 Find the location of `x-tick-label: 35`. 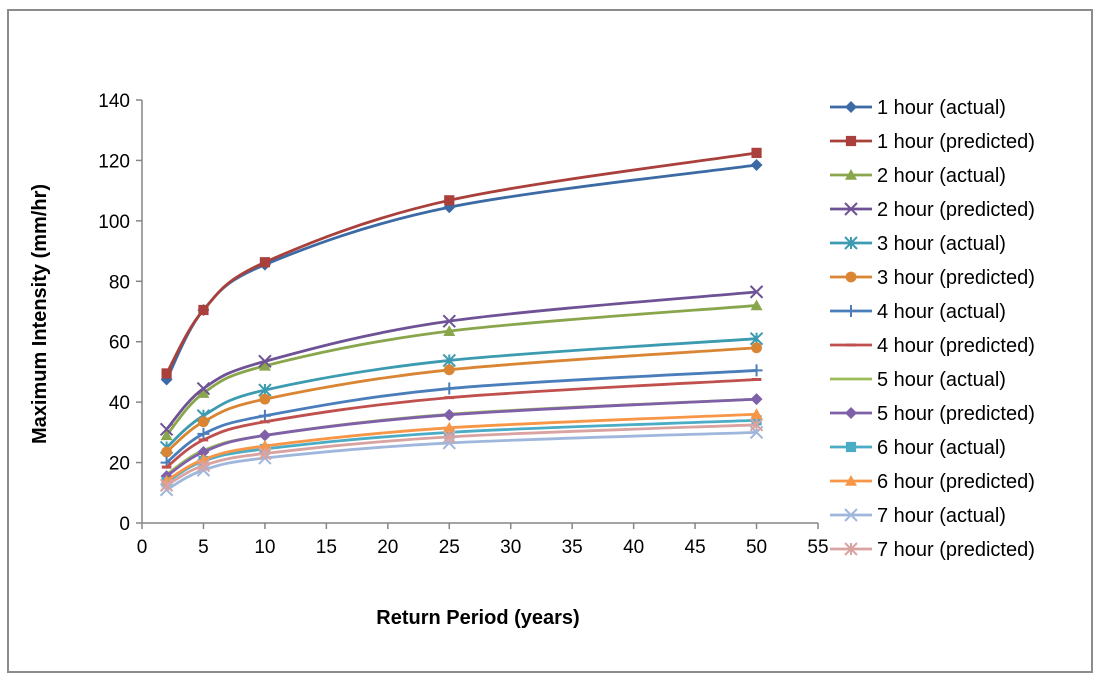

x-tick-label: 35 is located at coordinates (572, 547).